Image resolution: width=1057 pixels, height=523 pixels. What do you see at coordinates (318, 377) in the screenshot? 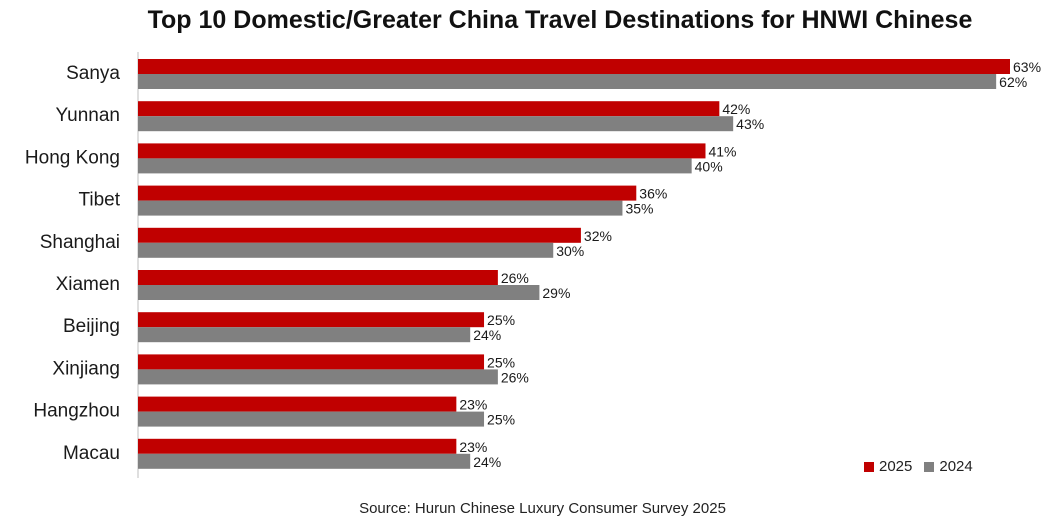
I see `bar-2024-xinjiang` at bounding box center [318, 377].